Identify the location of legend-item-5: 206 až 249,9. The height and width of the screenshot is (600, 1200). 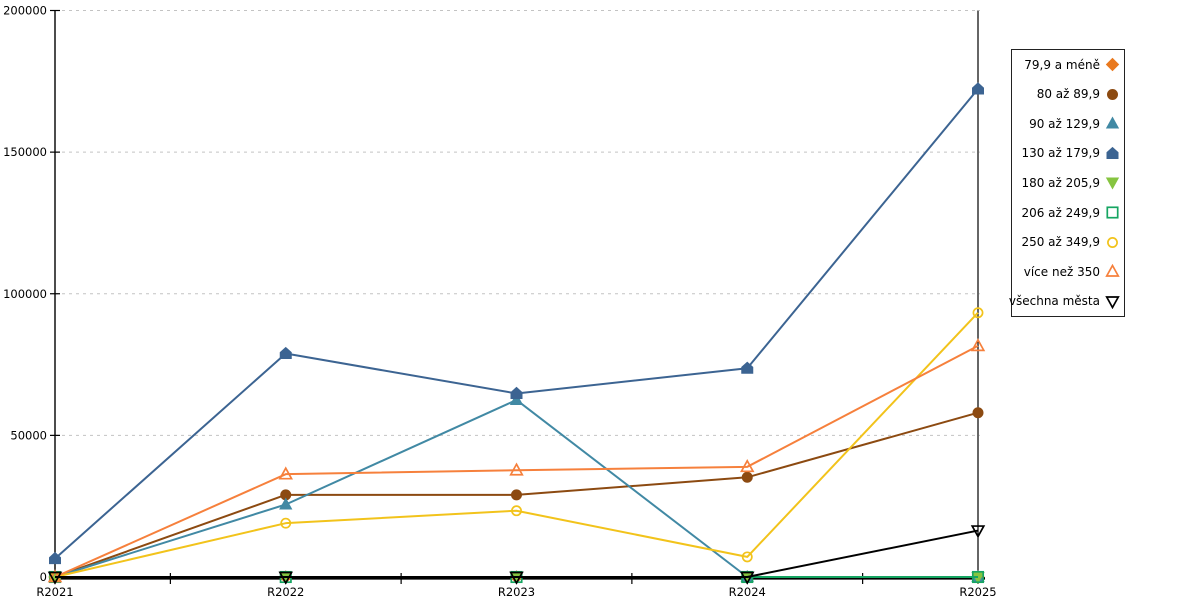
(1066, 212).